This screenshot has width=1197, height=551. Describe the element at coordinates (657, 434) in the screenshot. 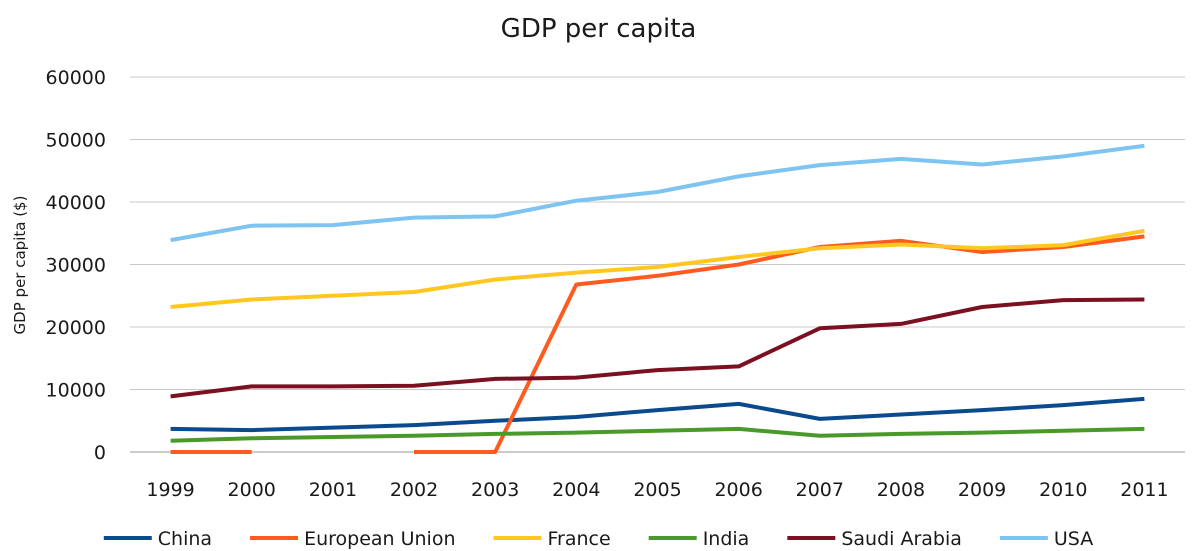

I see `series-line-india` at that location.